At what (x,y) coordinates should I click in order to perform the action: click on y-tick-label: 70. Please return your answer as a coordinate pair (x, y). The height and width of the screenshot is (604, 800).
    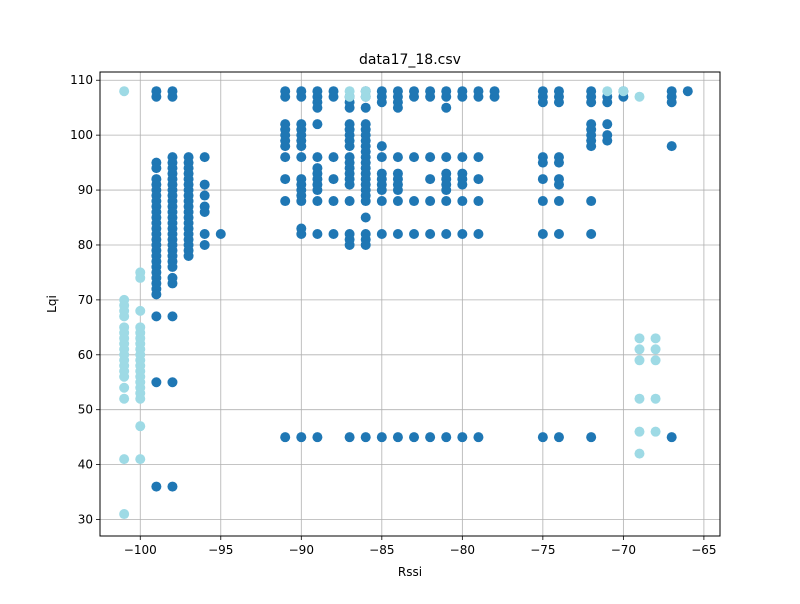
    Looking at the image, I should click on (85, 300).